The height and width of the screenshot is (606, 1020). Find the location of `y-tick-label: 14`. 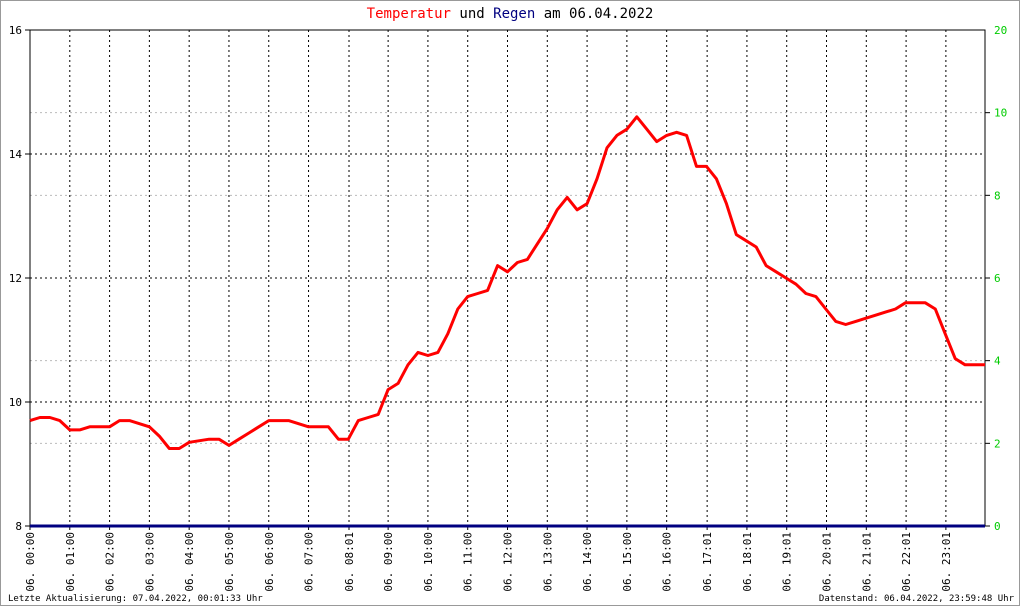

y-tick-label: 14 is located at coordinates (16, 154).